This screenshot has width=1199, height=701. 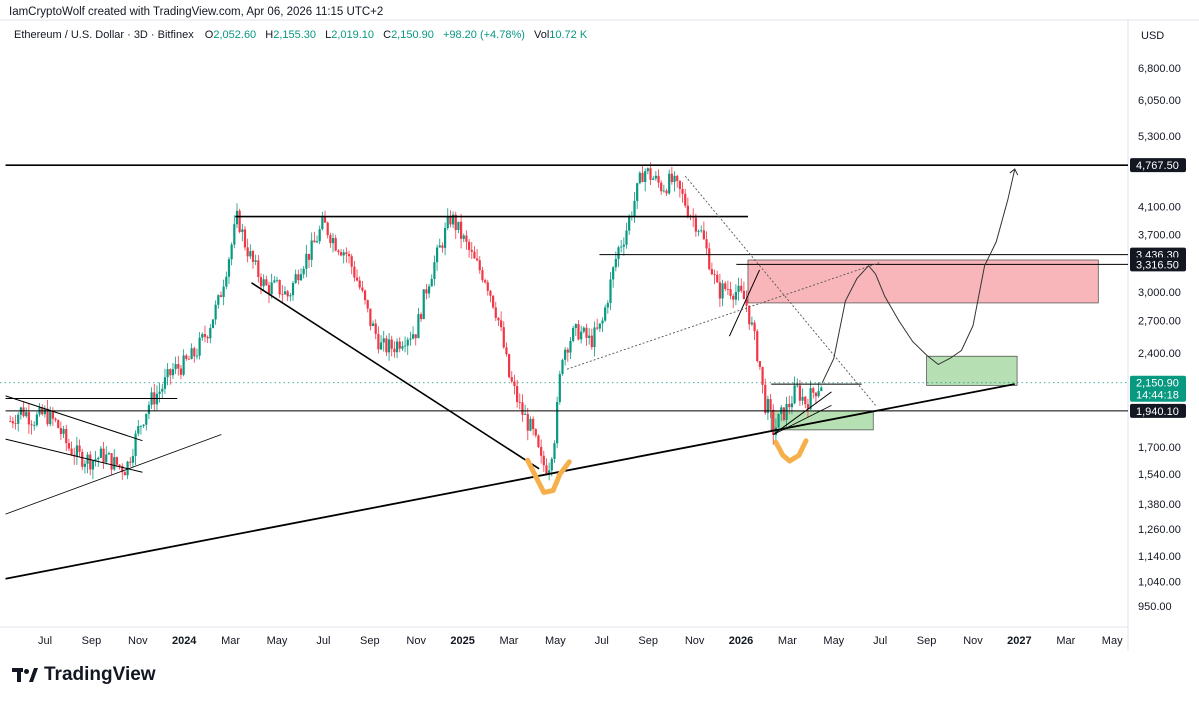 I want to click on price-label: 4,767.50, so click(x=1157, y=166).